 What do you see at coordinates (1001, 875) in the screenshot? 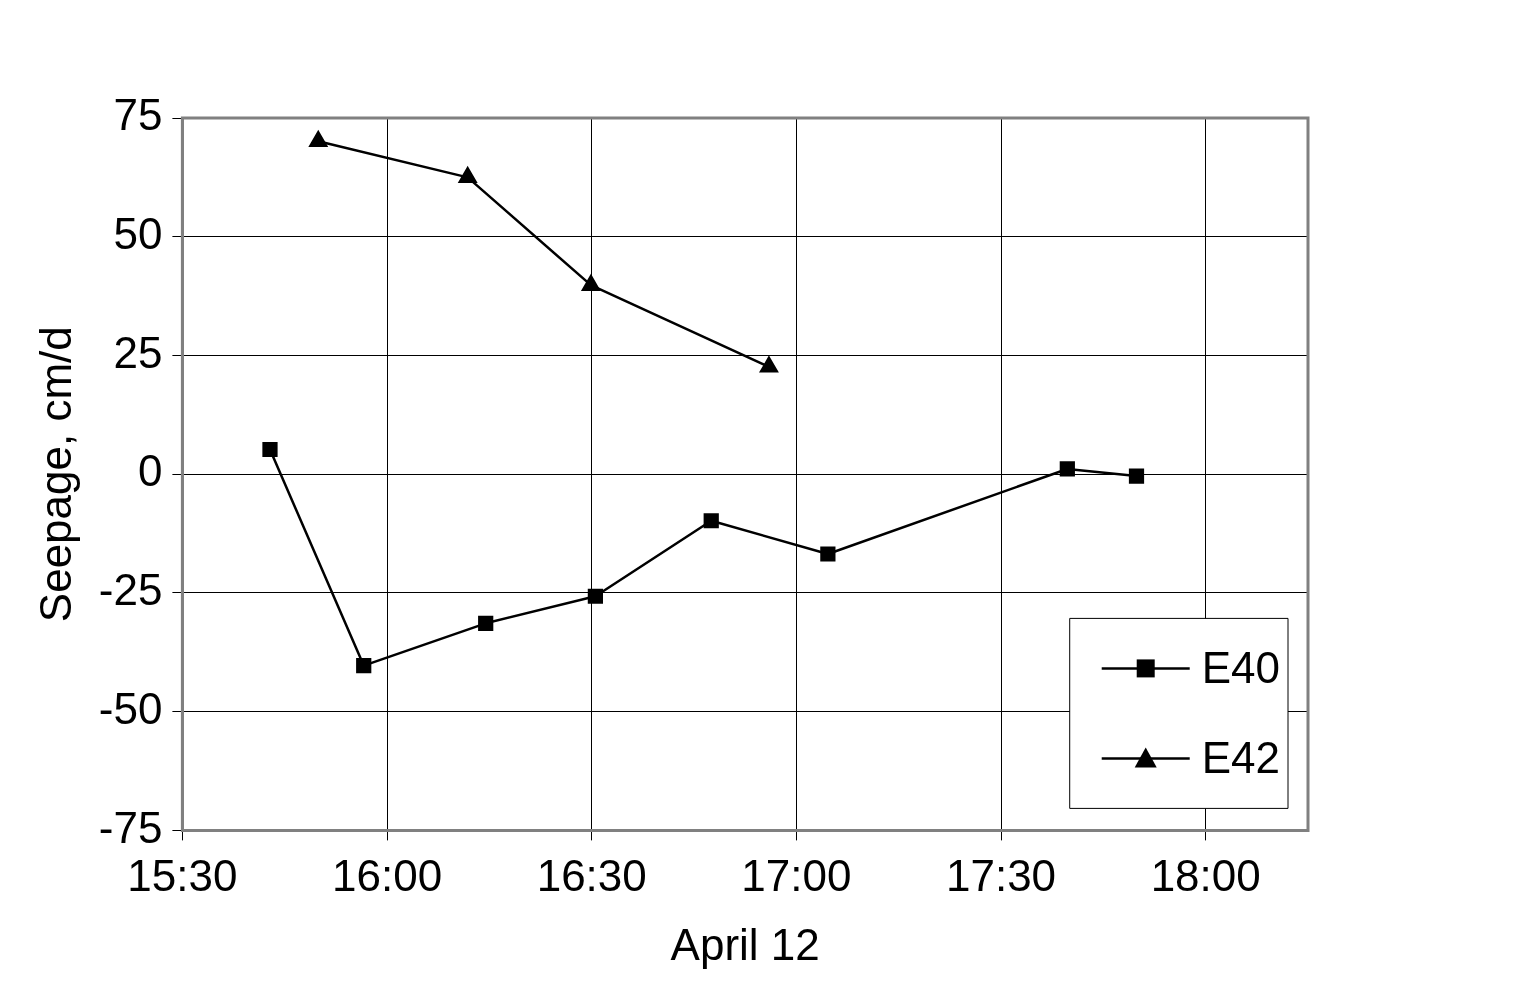
I see `x-tick-label: 17:30` at bounding box center [1001, 875].